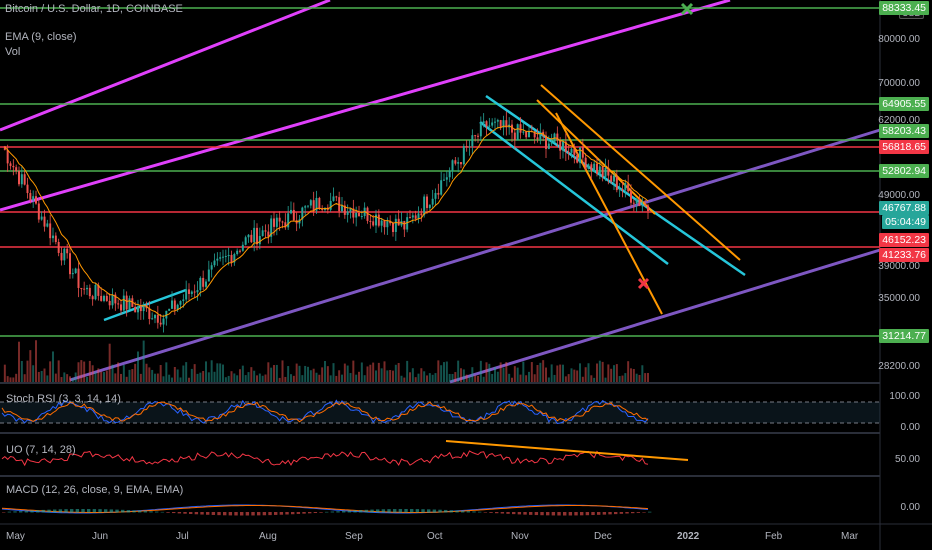 The image size is (932, 550). Describe the element at coordinates (41, 450) in the screenshot. I see `uo-legend: UO (7, 14, 28)` at that location.